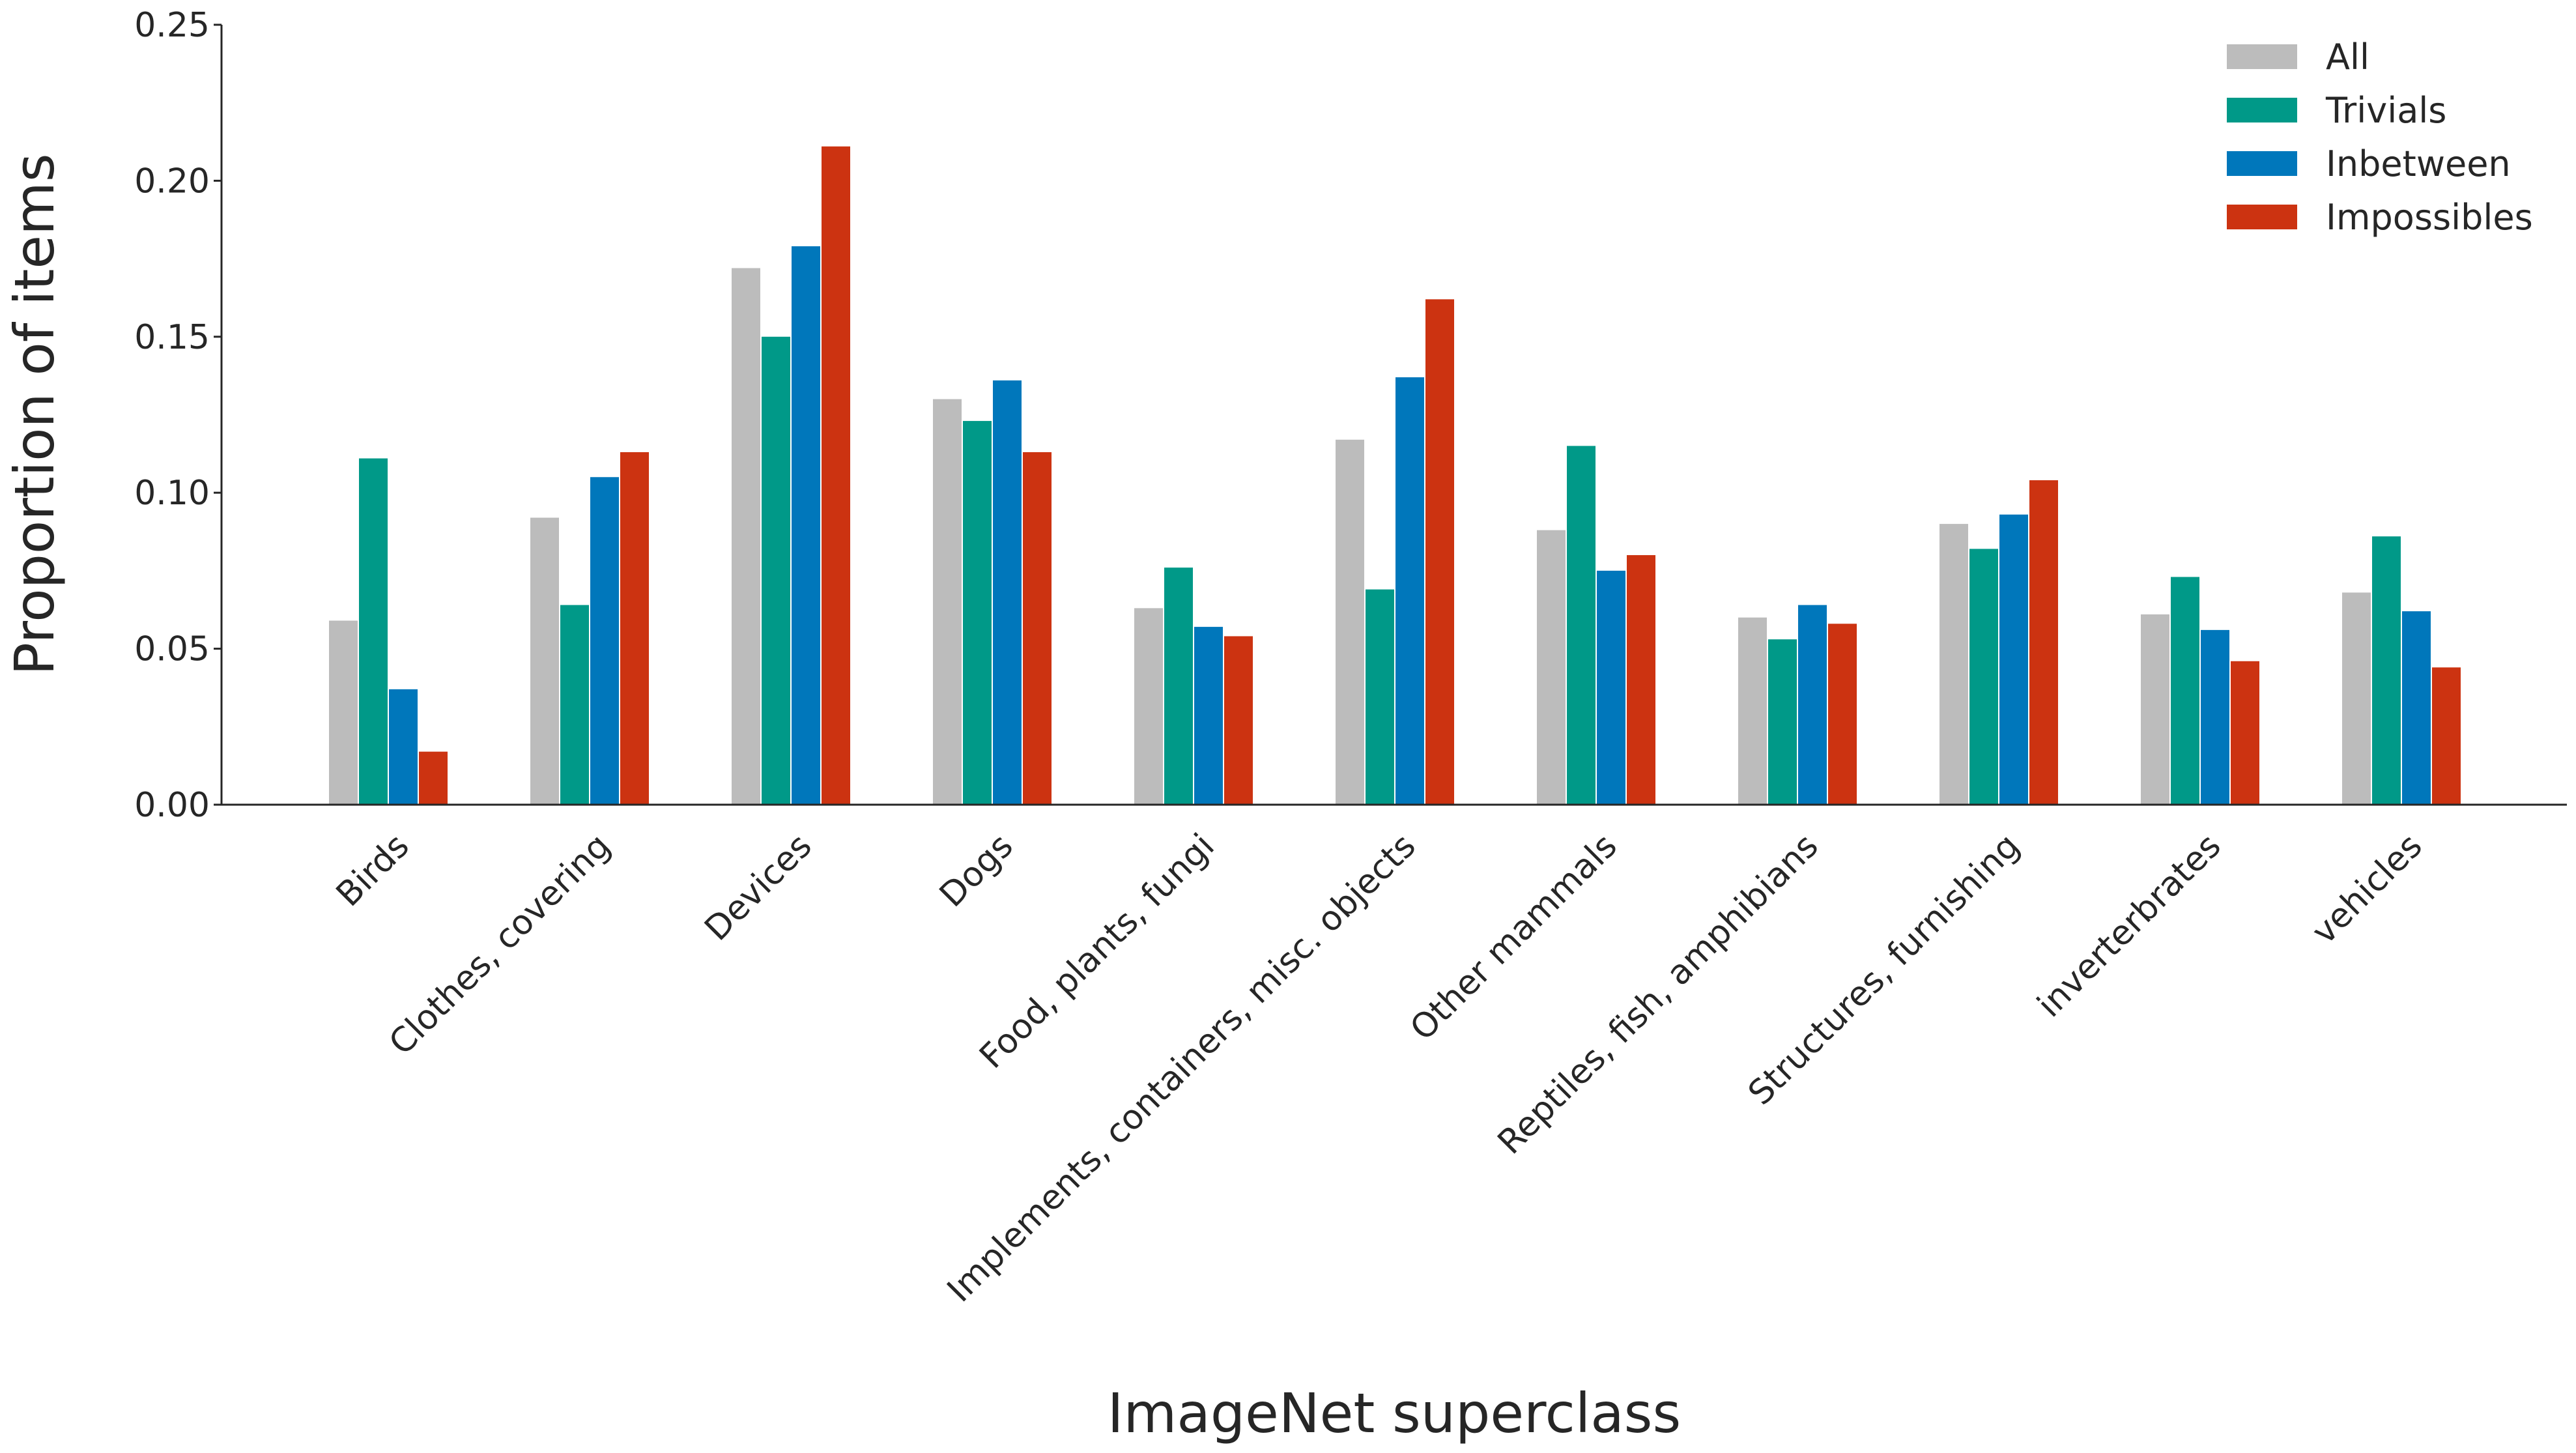 This screenshot has width=2576, height=1453. Describe the element at coordinates (2418, 163) in the screenshot. I see `legend-label-inbetween: Inbetween` at that location.